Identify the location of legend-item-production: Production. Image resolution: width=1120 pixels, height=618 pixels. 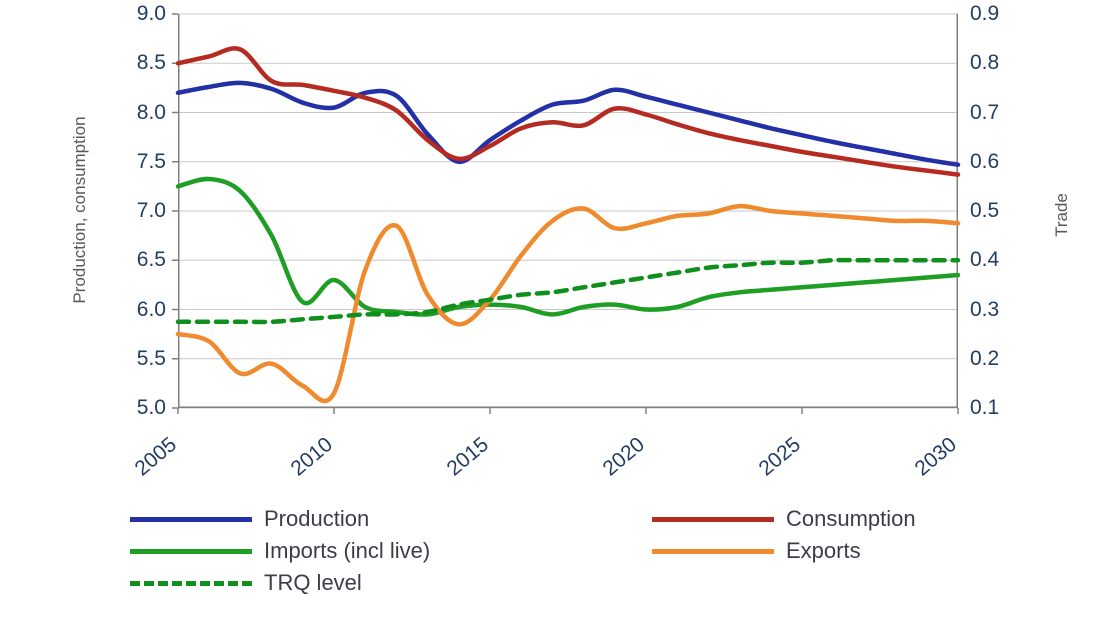
(249, 519).